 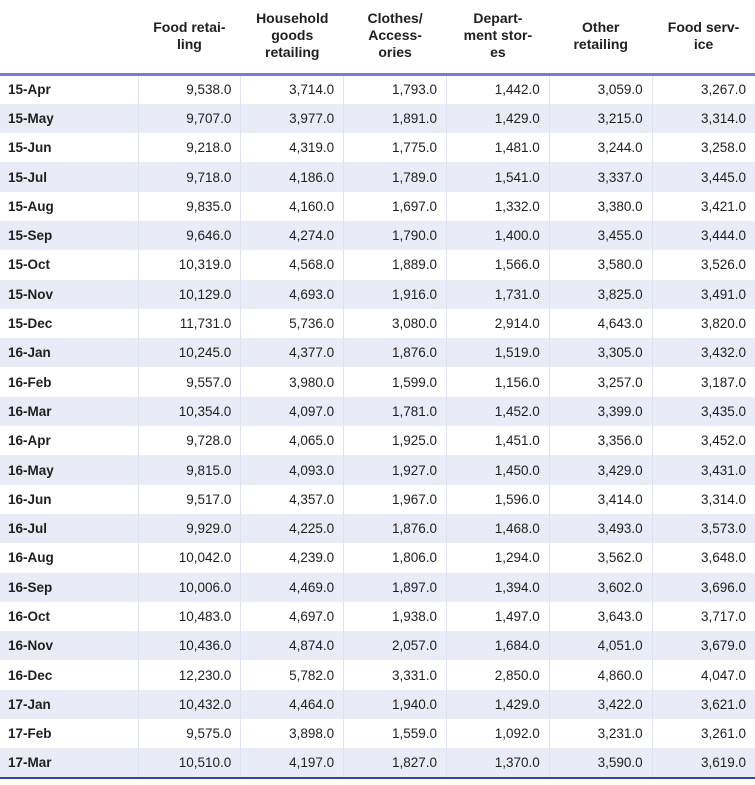 I want to click on cell-department-stores: 1,294.0, so click(x=497, y=558).